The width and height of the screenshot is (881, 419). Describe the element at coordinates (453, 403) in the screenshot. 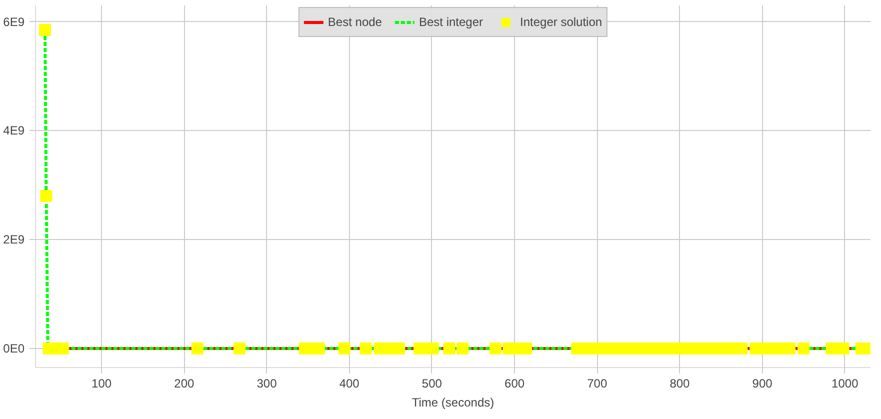

I see `x-axis-title: Time (seconds)` at that location.